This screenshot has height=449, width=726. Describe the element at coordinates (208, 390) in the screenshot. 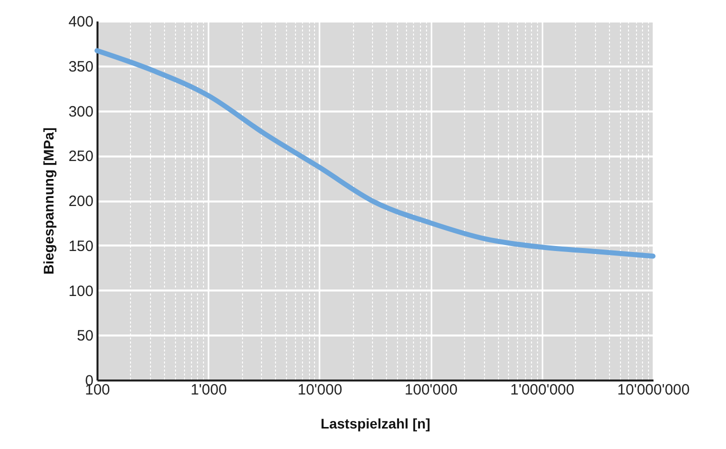

I see `x-tick-label: 1'000` at that location.